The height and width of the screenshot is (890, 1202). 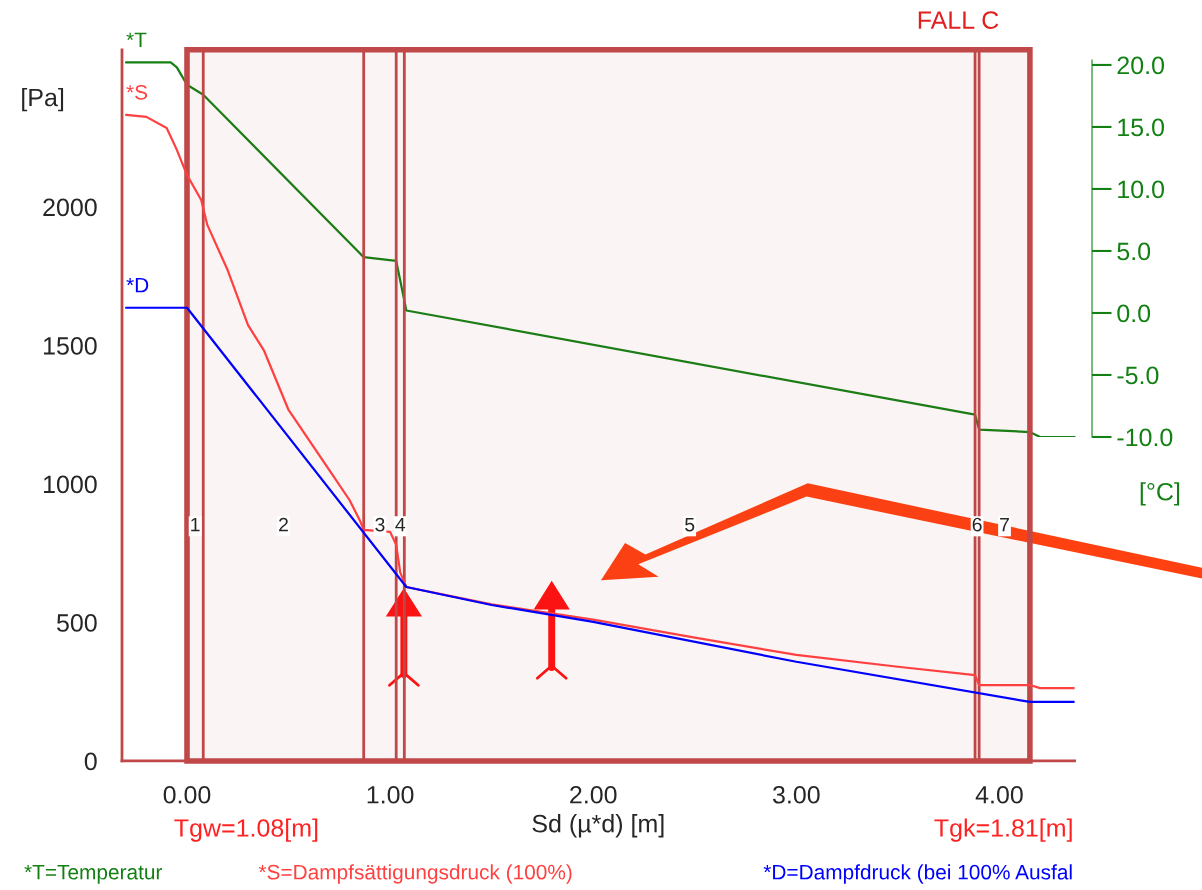 I want to click on annotation: 7, so click(x=1004, y=524).